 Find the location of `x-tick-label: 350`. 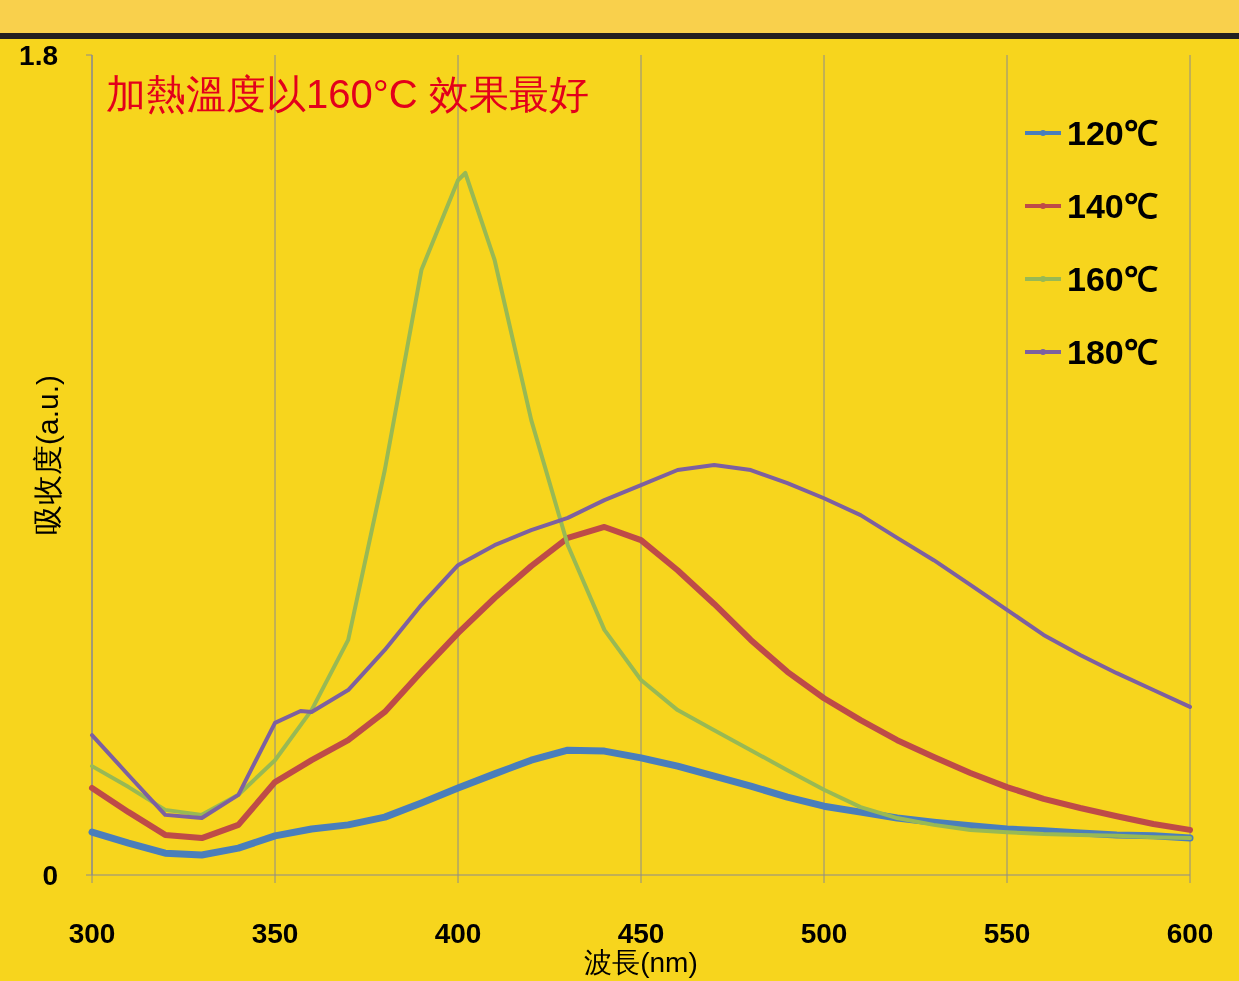

x-tick-label: 350 is located at coordinates (275, 933).